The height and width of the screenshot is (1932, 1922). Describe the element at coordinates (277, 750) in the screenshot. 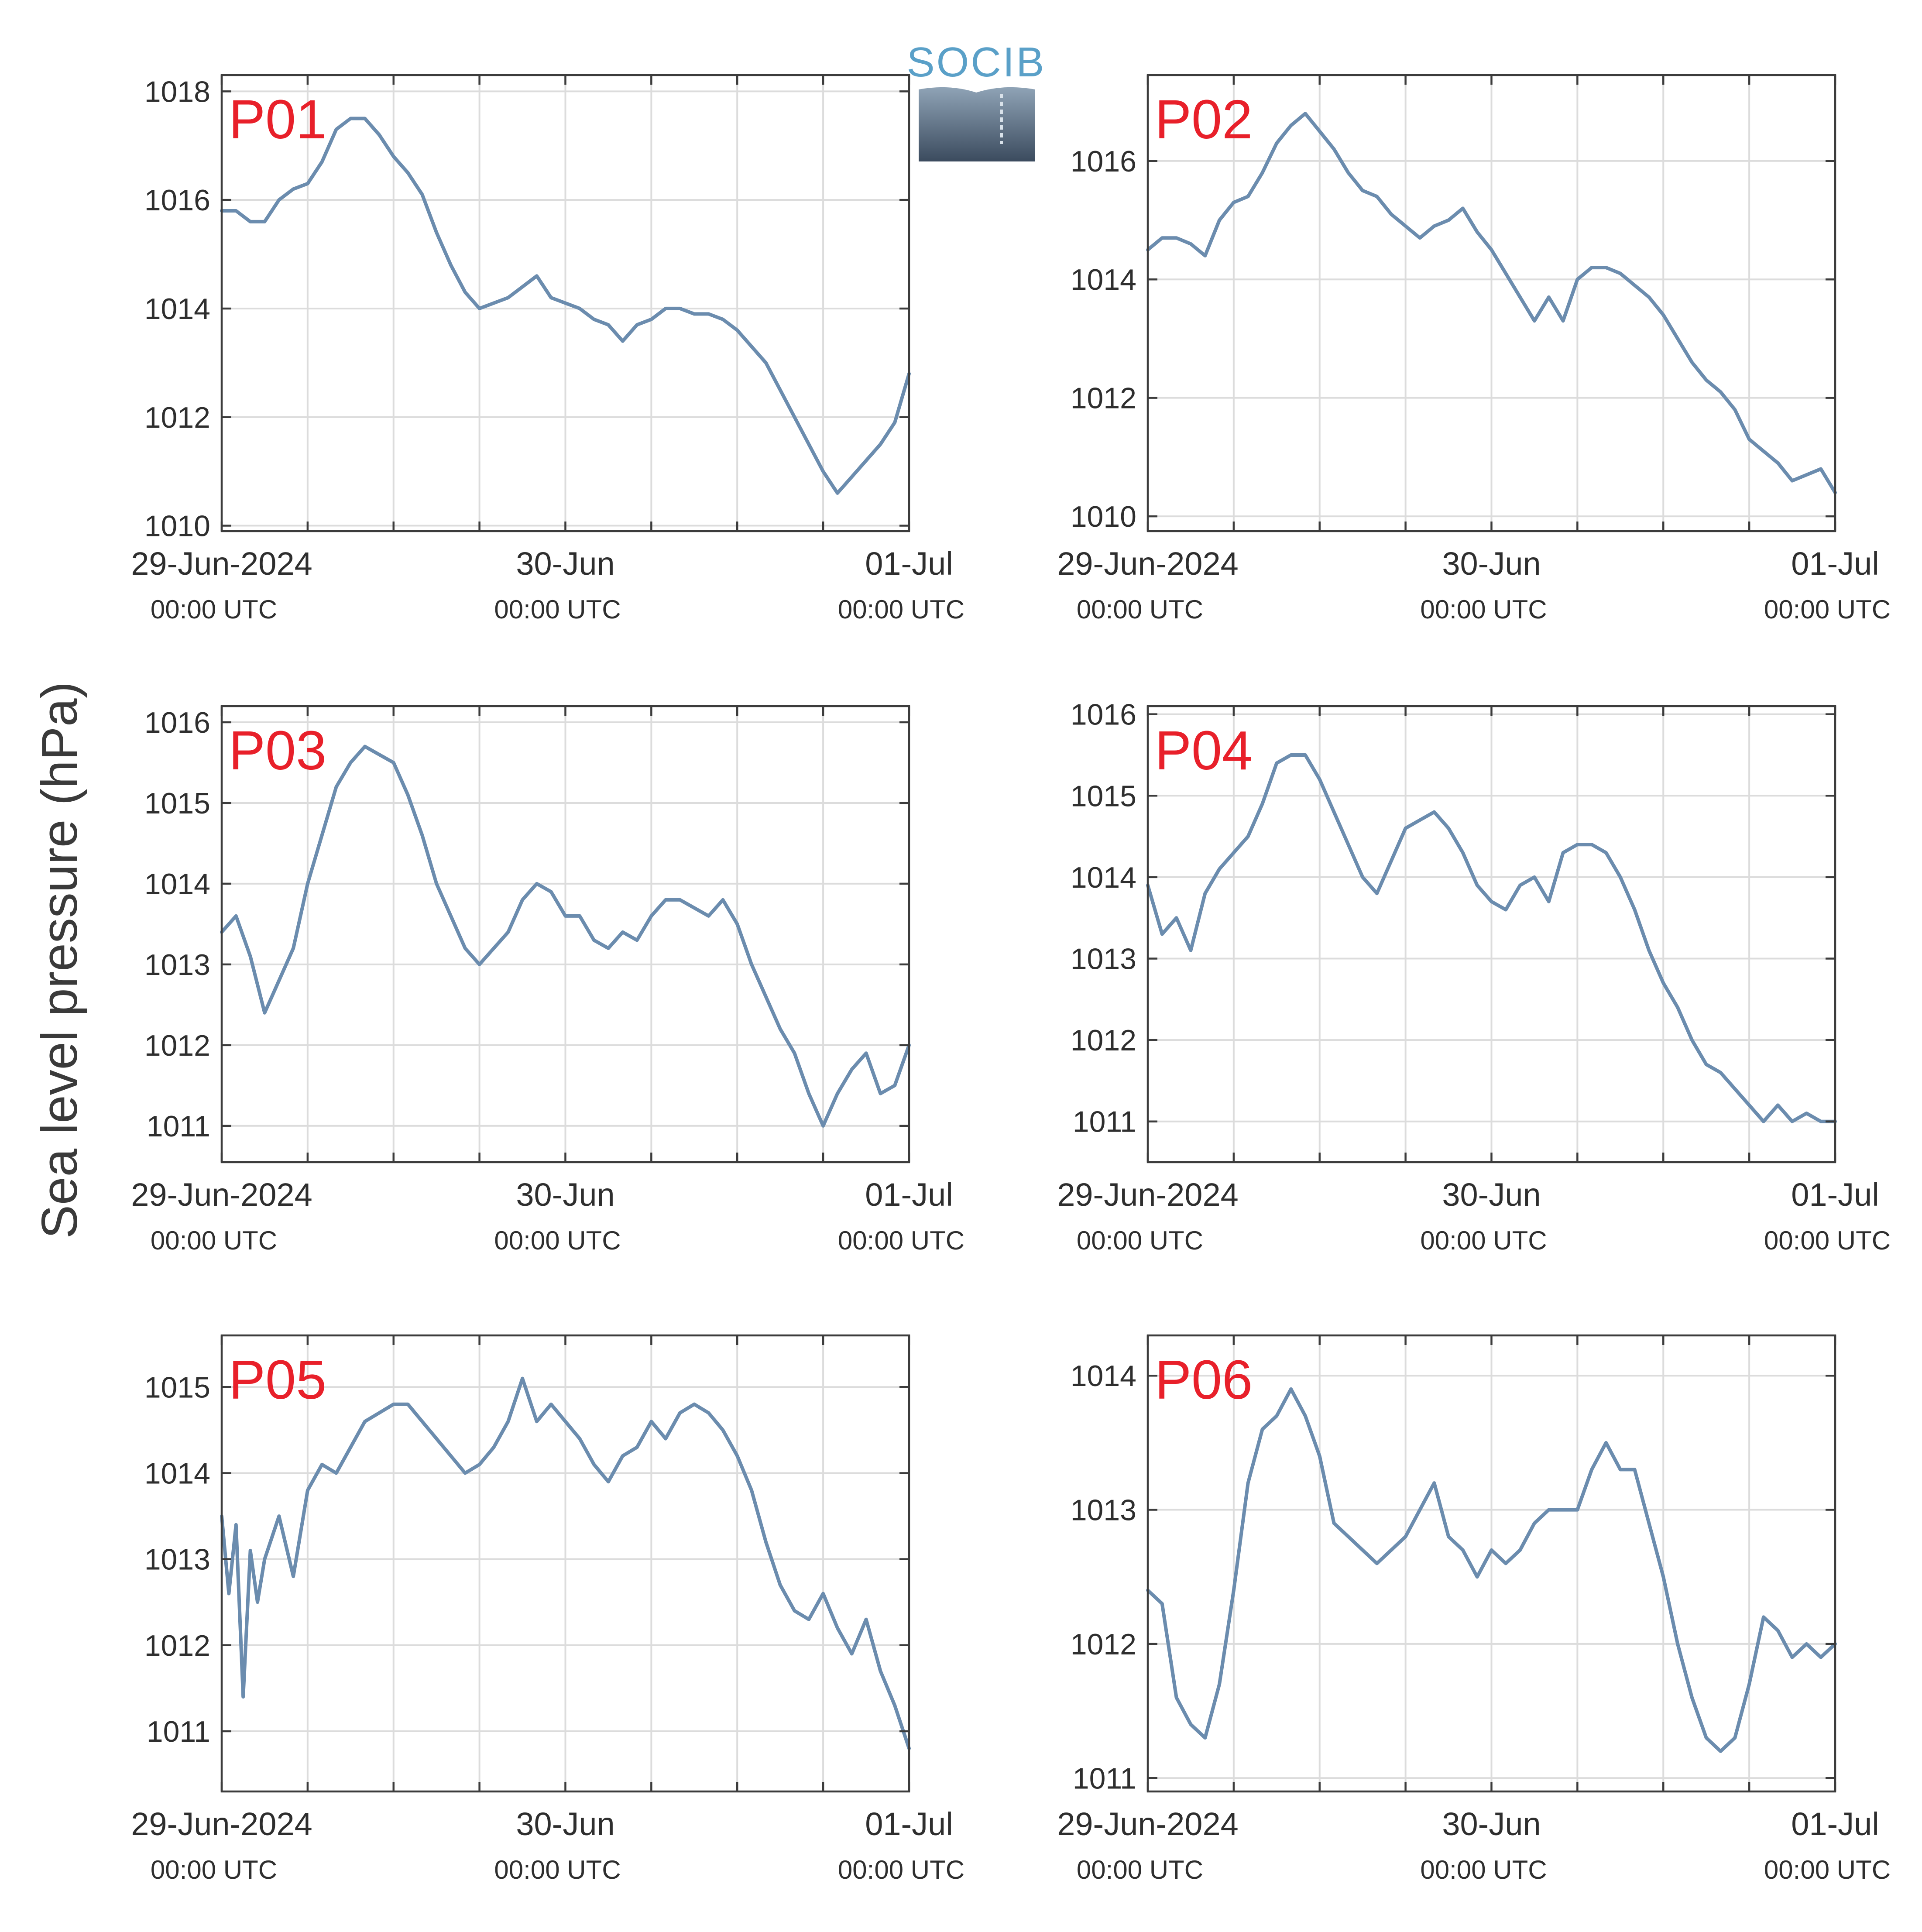

I see `panel-label: P03` at that location.